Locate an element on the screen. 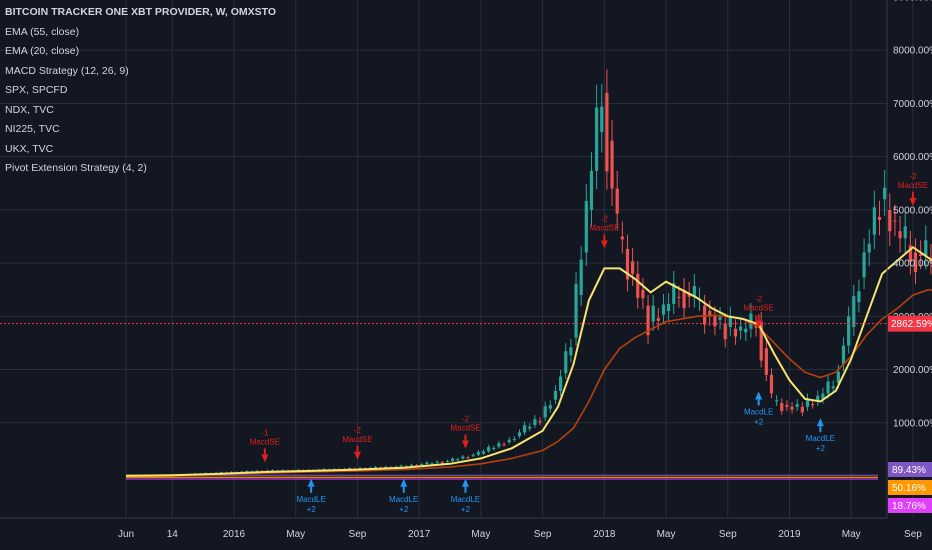  legend-ema-20: EMA (20, close) is located at coordinates (42, 51).